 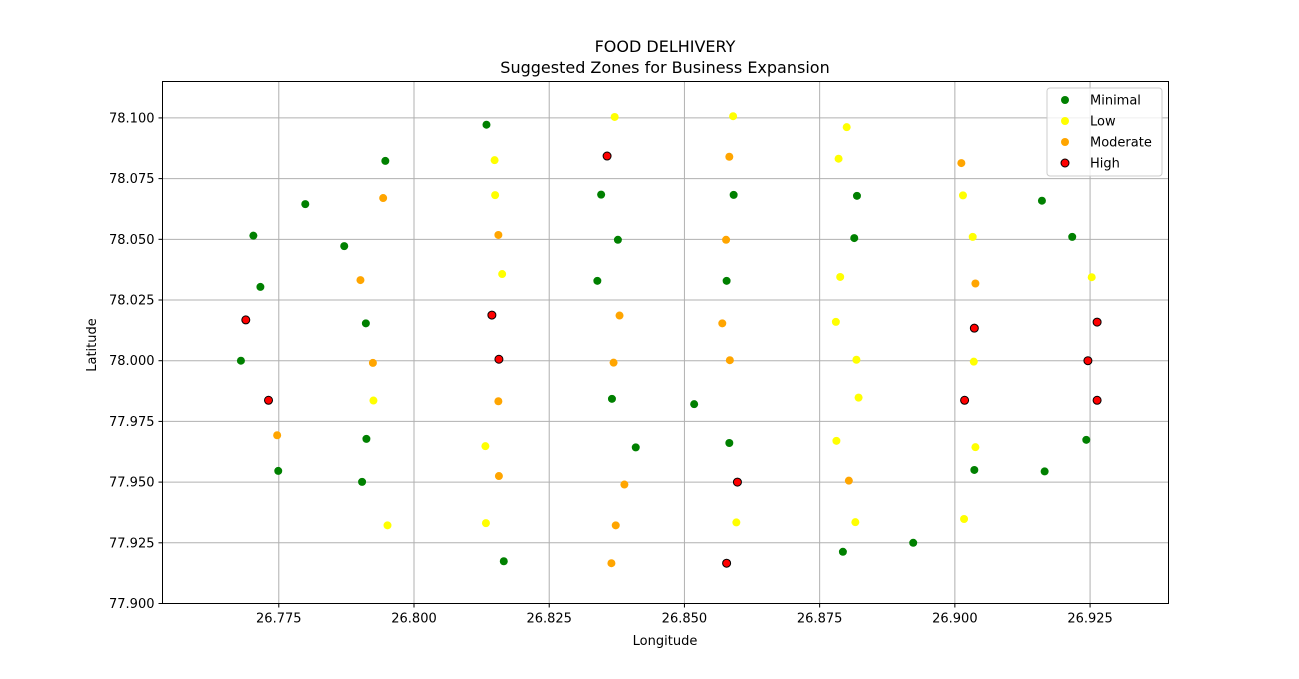 I want to click on y-tick-label: 78.100, so click(x=132, y=118).